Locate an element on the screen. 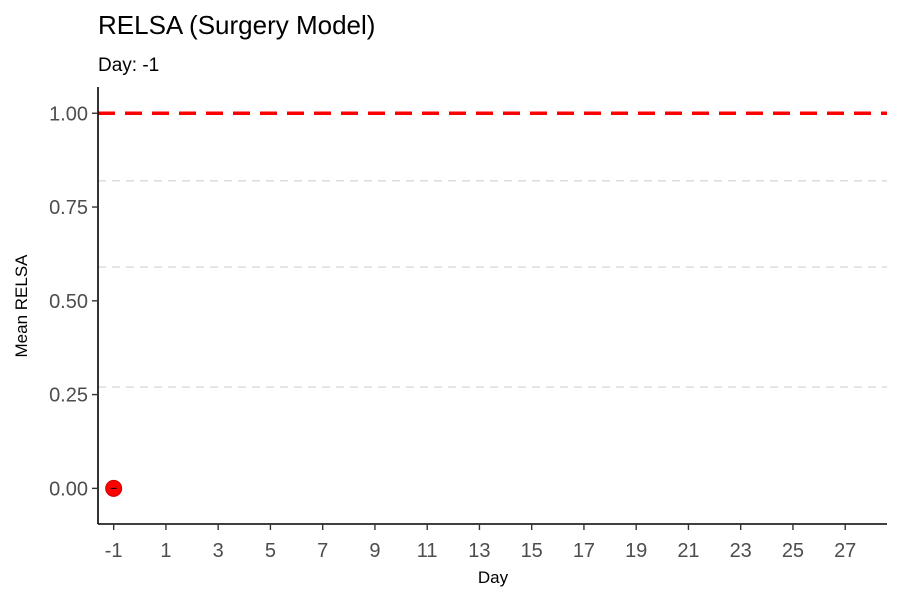 Image resolution: width=900 pixels, height=600 pixels. y-tick-label: 1.00 is located at coordinates (68, 114).